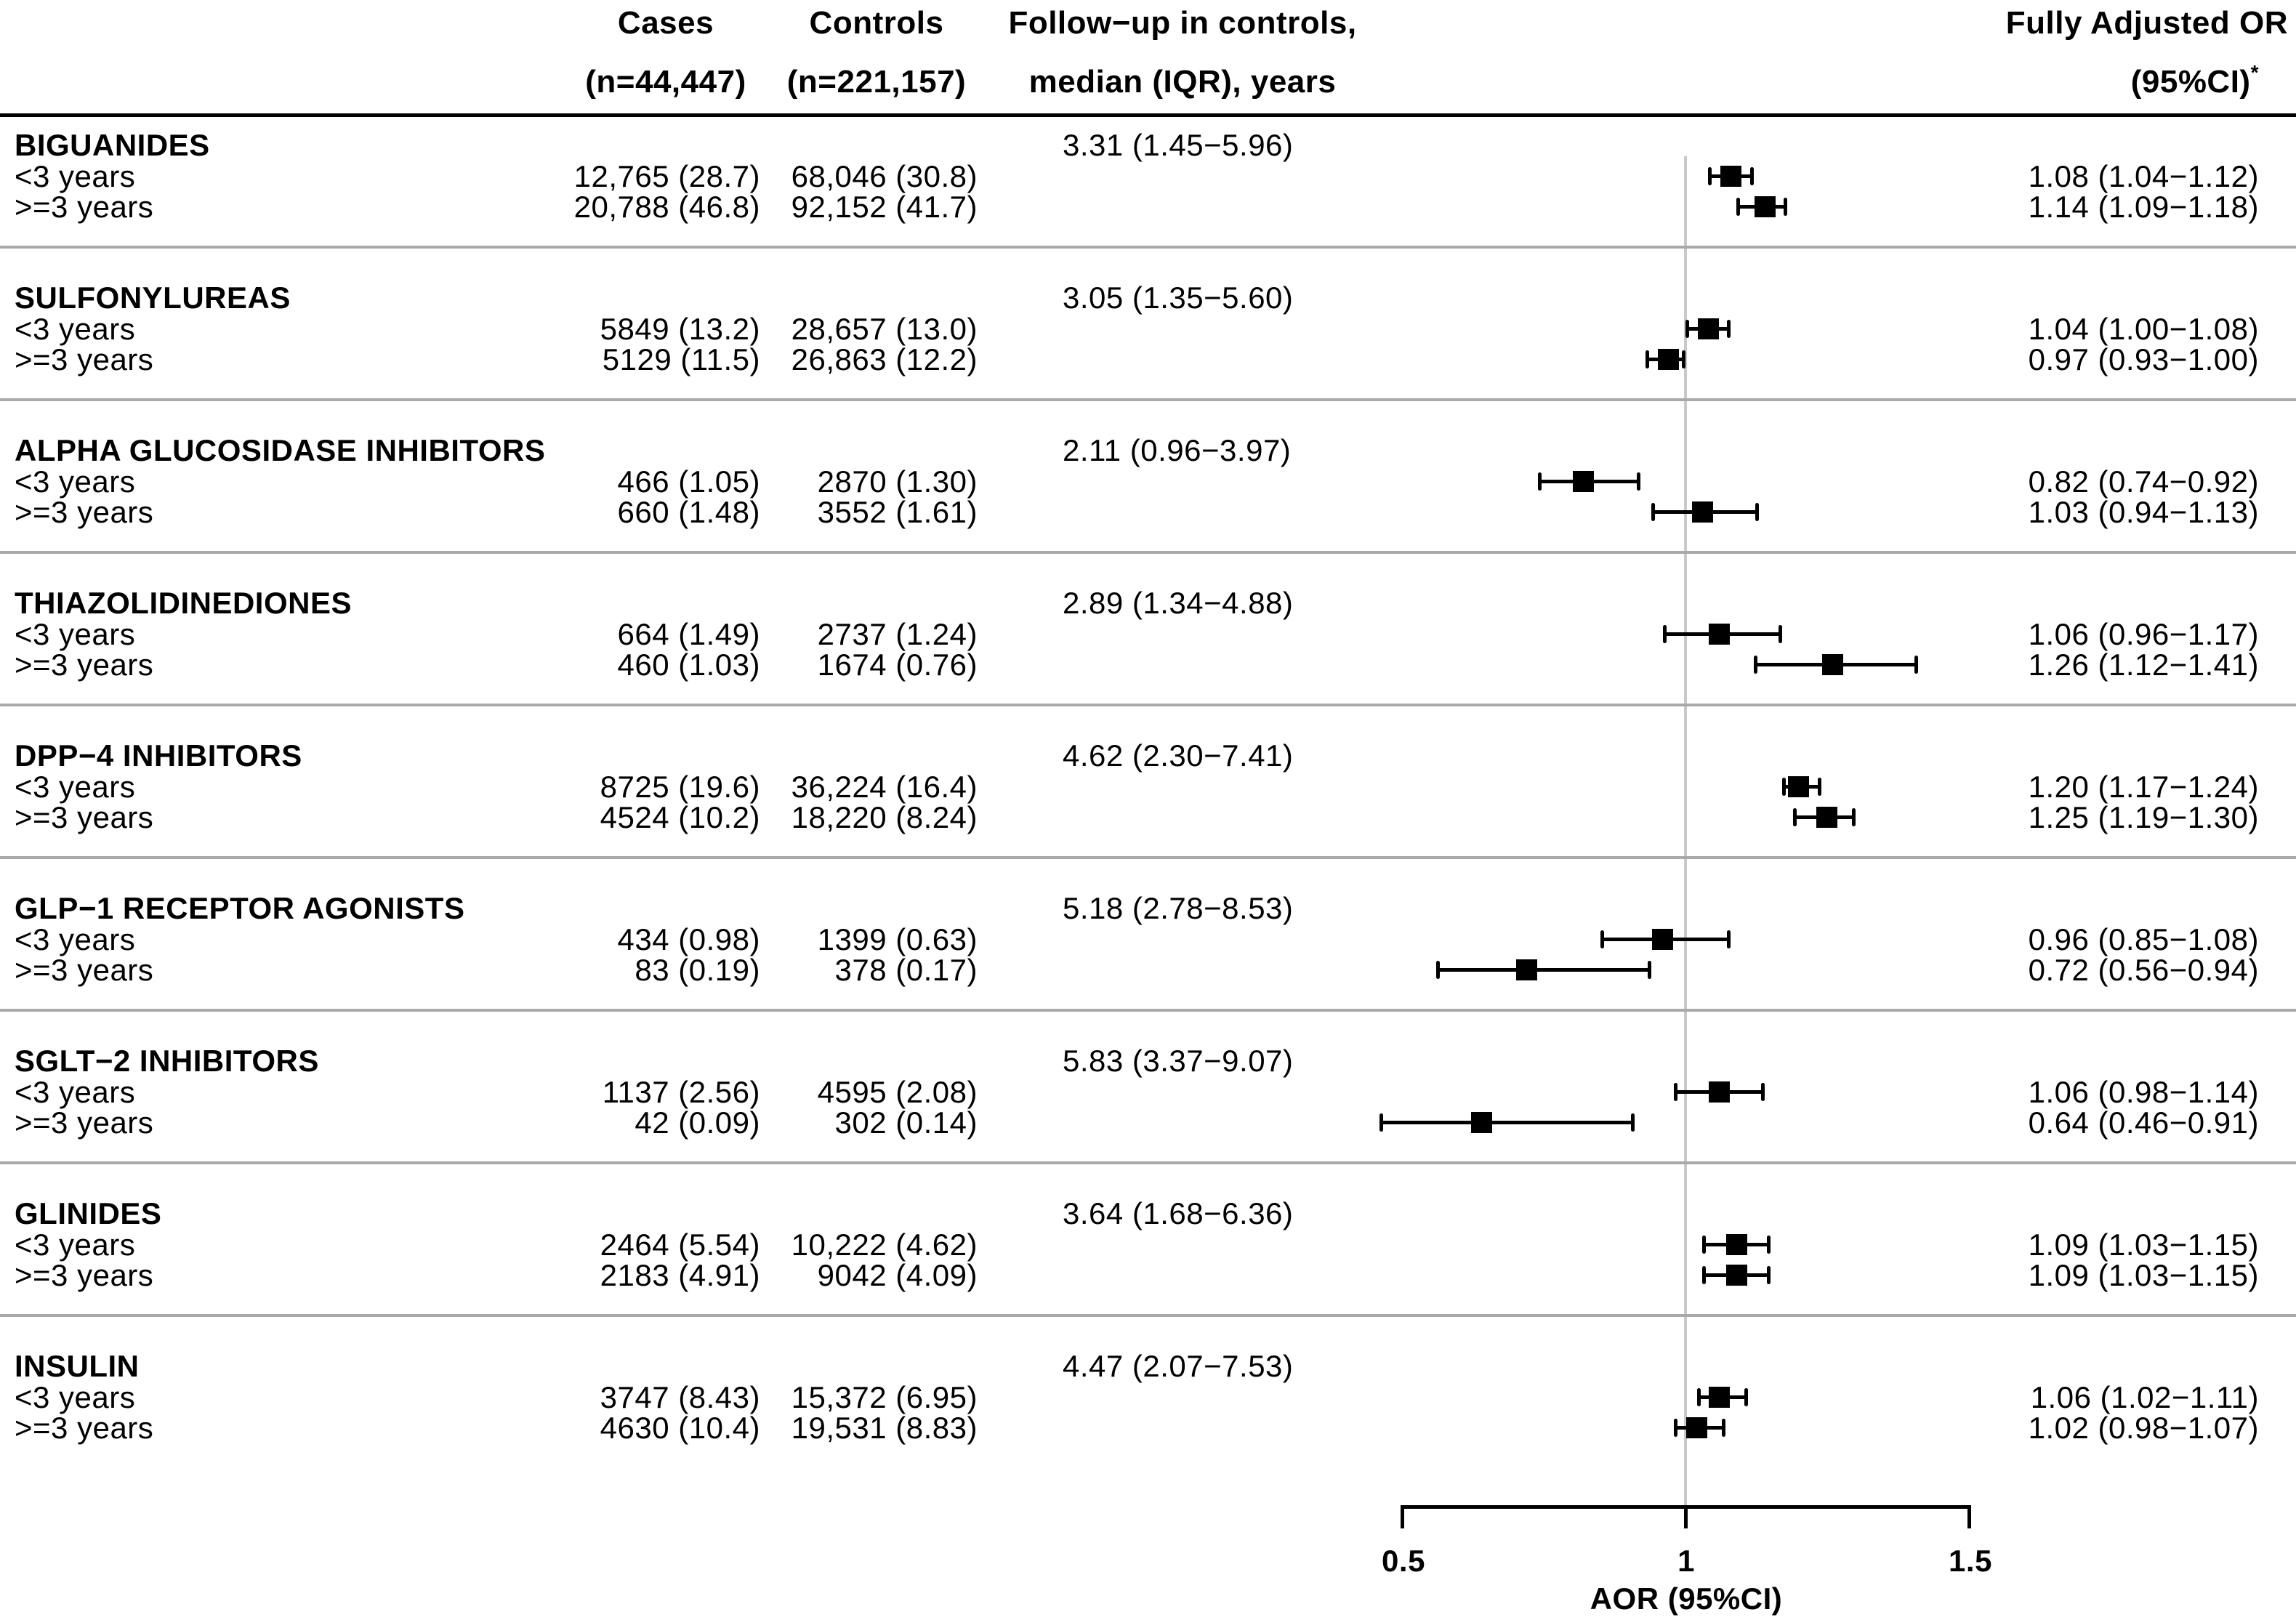  What do you see at coordinates (884, 1245) in the screenshot?
I see `controls-value: 10,222 (4.62)` at bounding box center [884, 1245].